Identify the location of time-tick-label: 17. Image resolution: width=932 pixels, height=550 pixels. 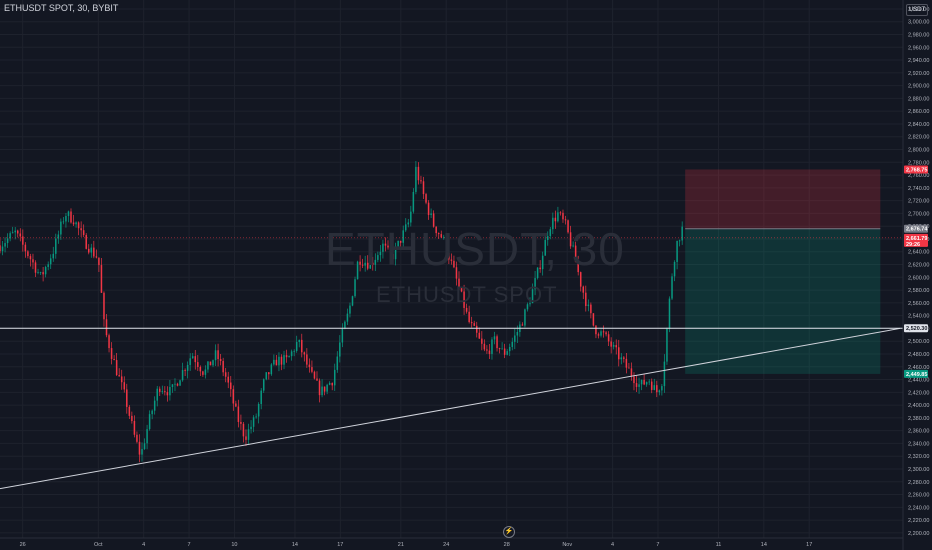
(809, 545).